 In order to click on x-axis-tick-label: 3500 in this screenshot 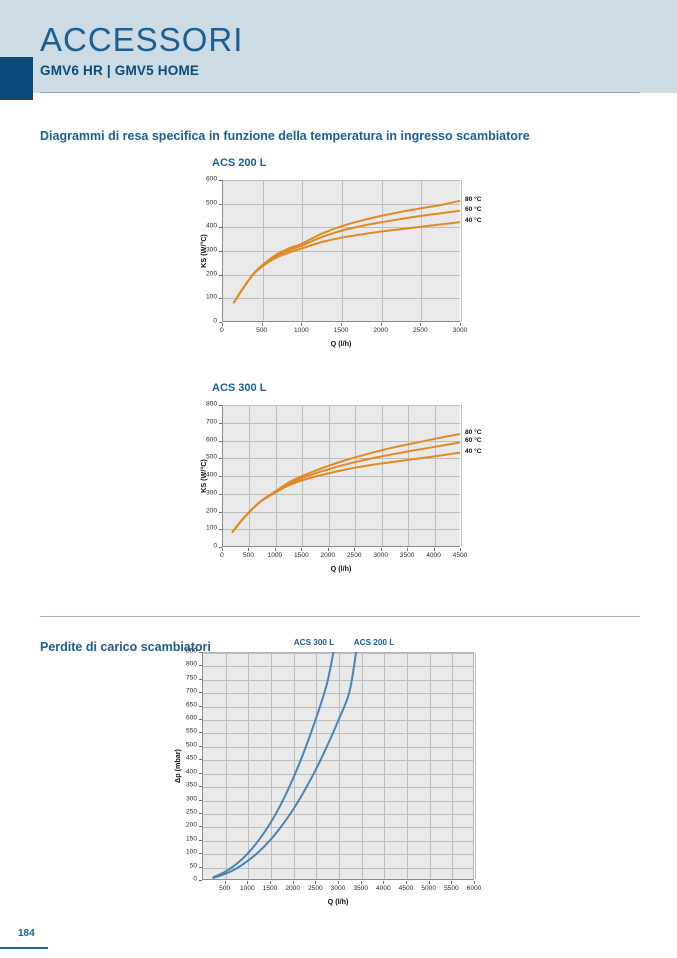, I will do `click(360, 888)`.